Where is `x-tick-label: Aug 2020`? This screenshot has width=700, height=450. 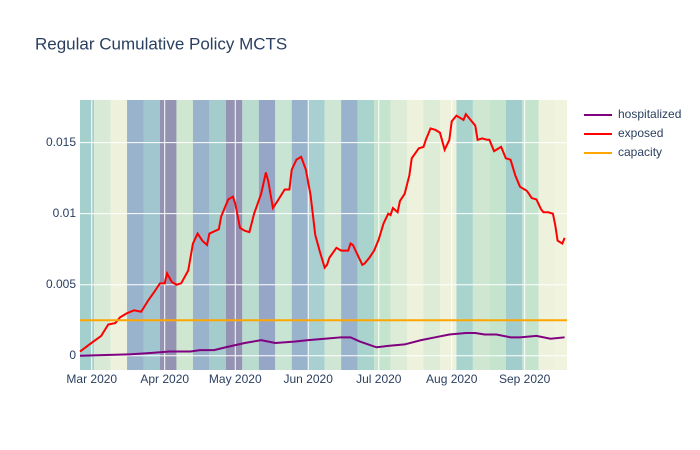
x-tick-label: Aug 2020 is located at coordinates (452, 379).